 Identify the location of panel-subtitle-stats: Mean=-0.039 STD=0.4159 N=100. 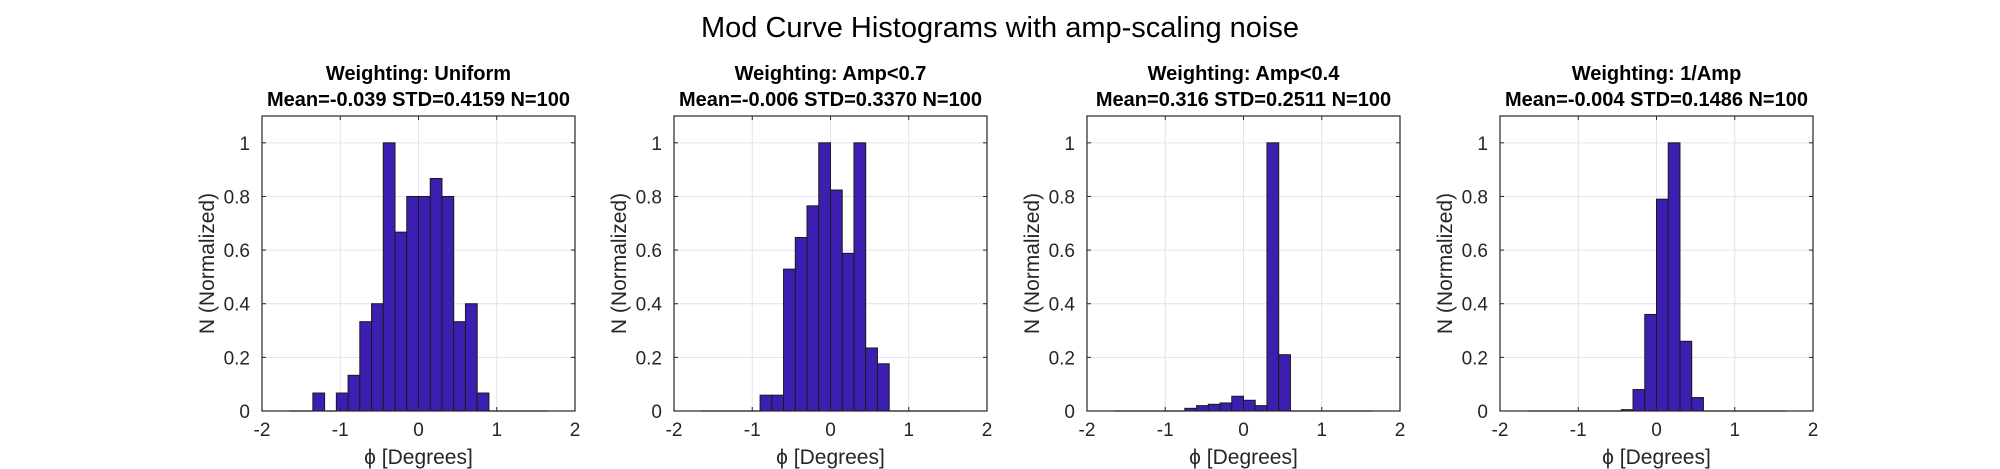
(418, 100).